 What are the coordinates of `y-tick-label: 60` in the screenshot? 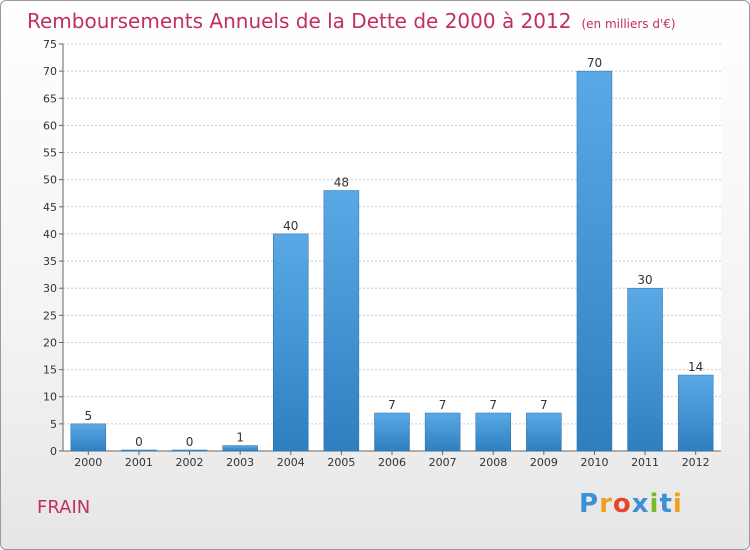 It's located at (50, 125).